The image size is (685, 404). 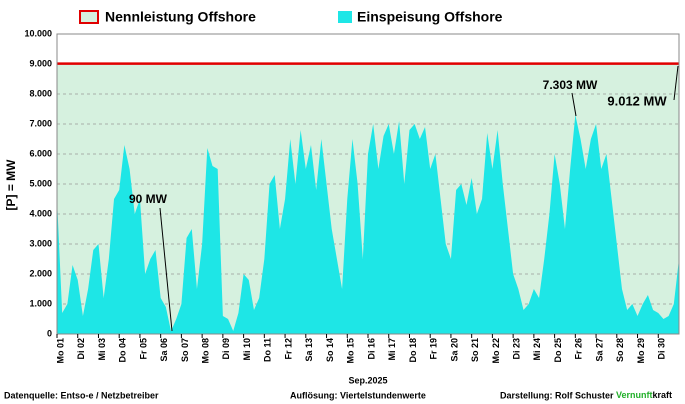 I want to click on annotation: 7.303 MW, so click(x=570, y=85).